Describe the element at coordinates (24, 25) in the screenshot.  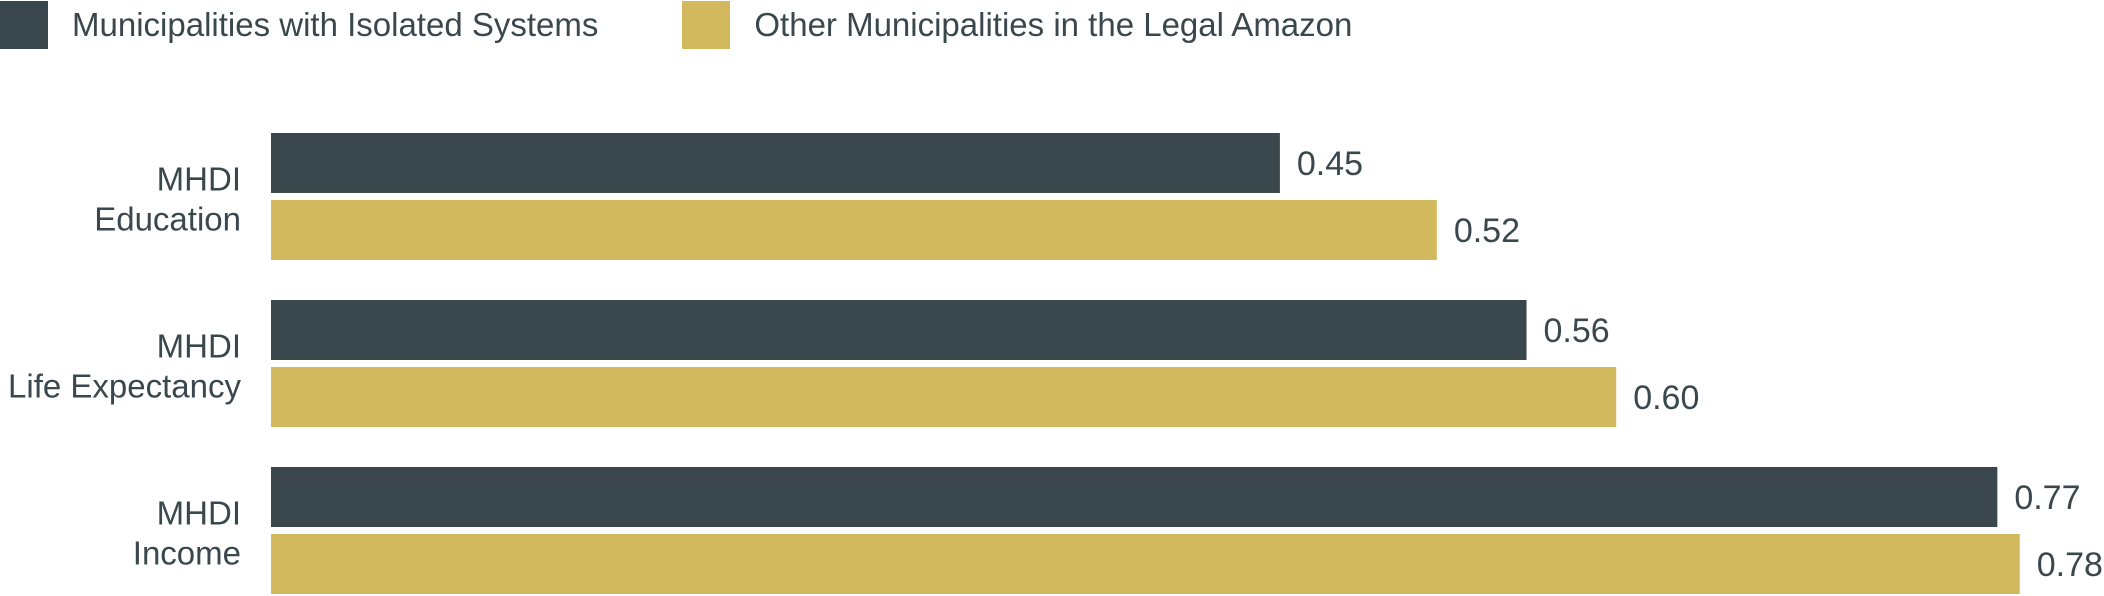
I see `legend-swatch-isolated-systems` at that location.